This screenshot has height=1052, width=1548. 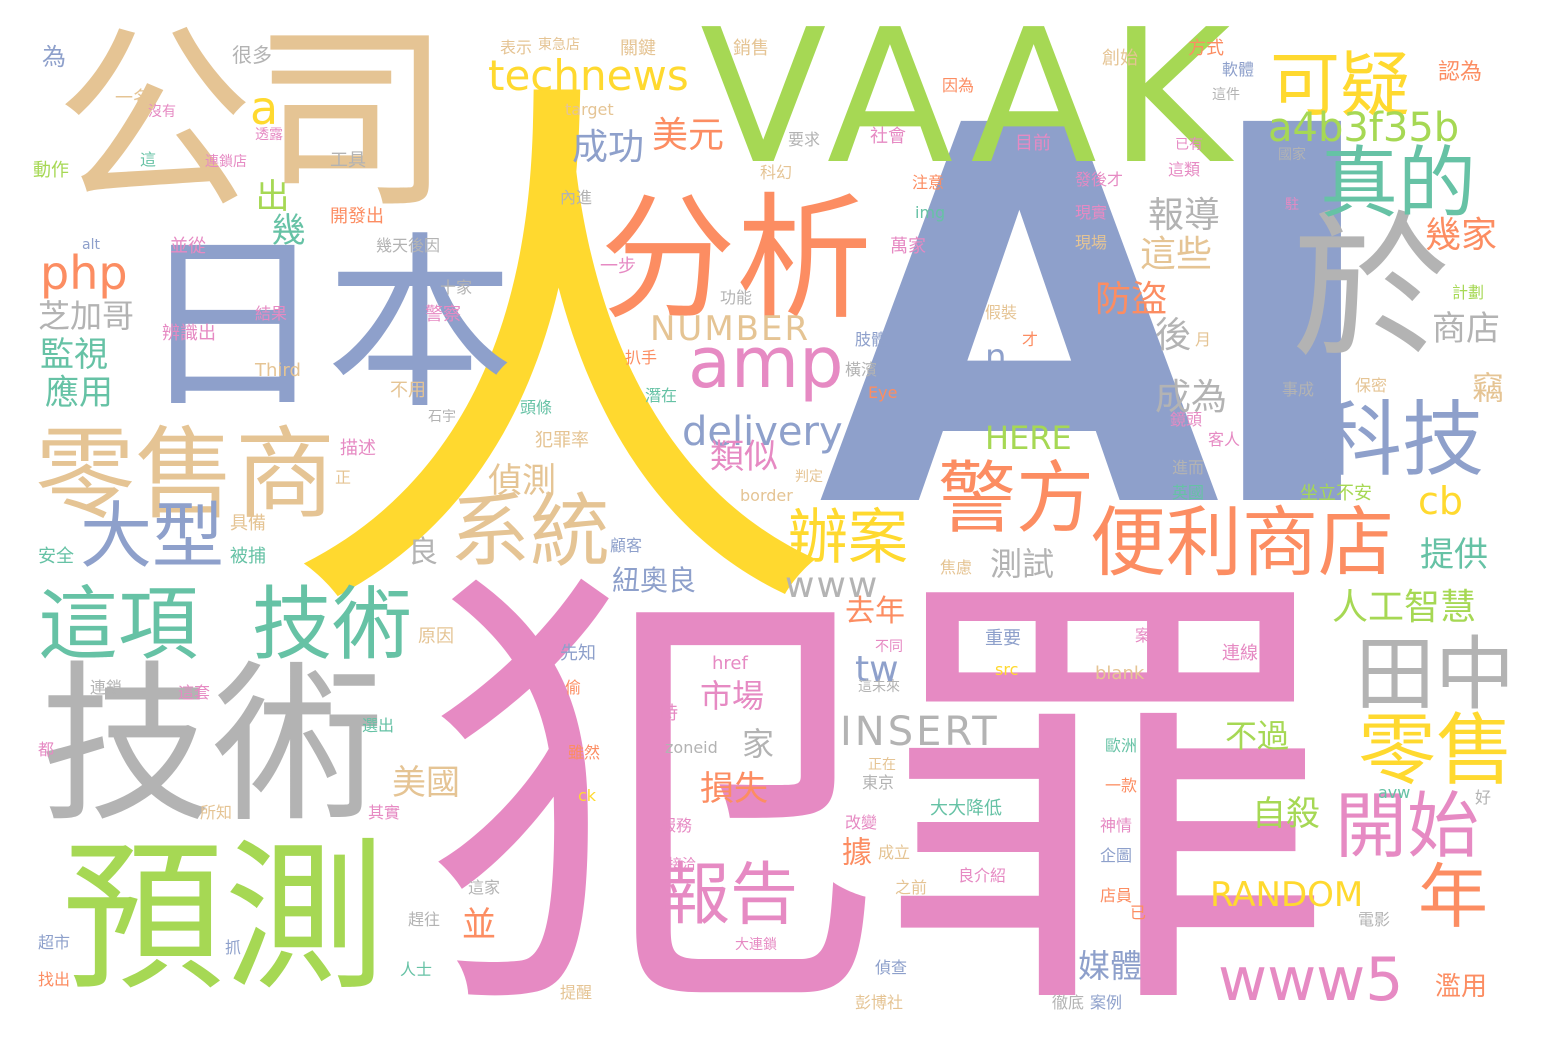 I want to click on word-here: HERE, so click(x=1028, y=438).